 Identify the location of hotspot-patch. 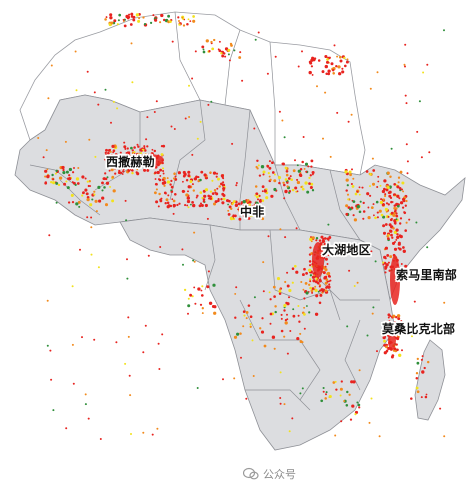
(318, 260).